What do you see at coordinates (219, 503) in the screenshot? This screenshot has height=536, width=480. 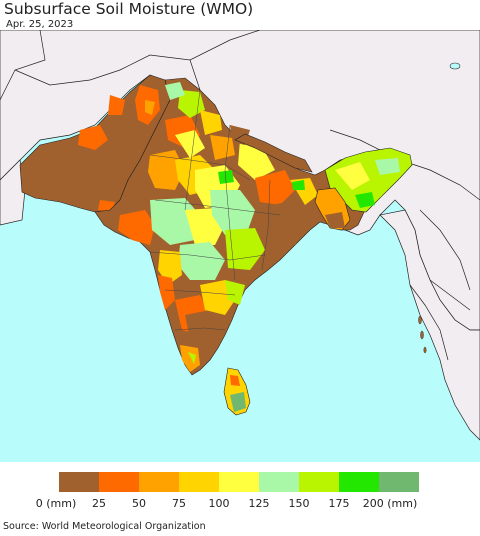 I see `legend-label: 100` at bounding box center [219, 503].